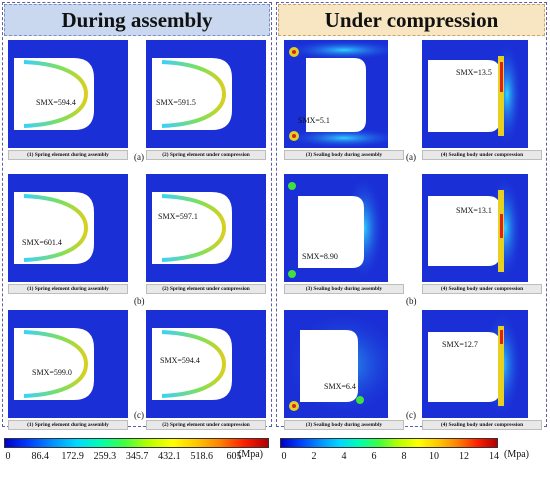 Image resolution: width=550 pixels, height=480 pixels. I want to click on smx-label: SMX=13.5, so click(474, 72).